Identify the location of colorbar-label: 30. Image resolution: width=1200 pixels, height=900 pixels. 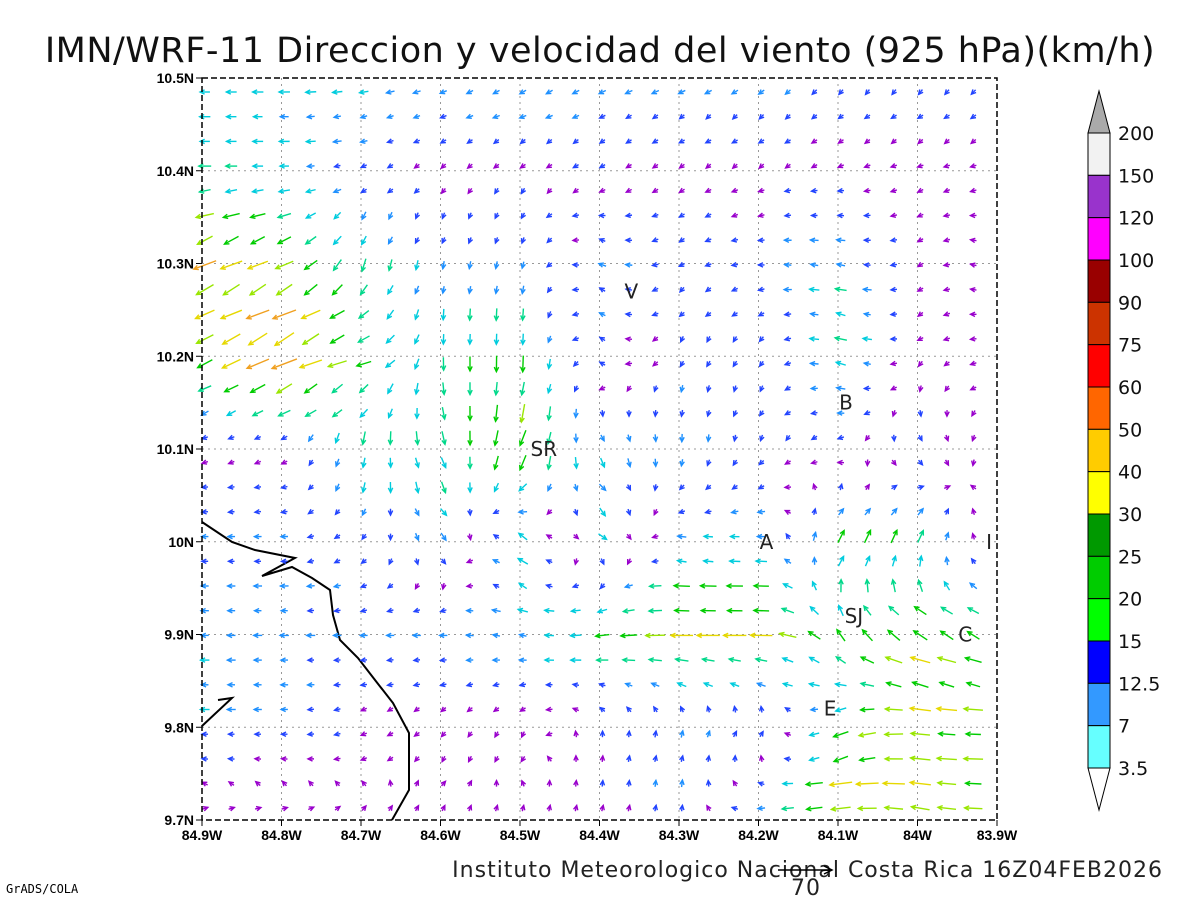
(1130, 515).